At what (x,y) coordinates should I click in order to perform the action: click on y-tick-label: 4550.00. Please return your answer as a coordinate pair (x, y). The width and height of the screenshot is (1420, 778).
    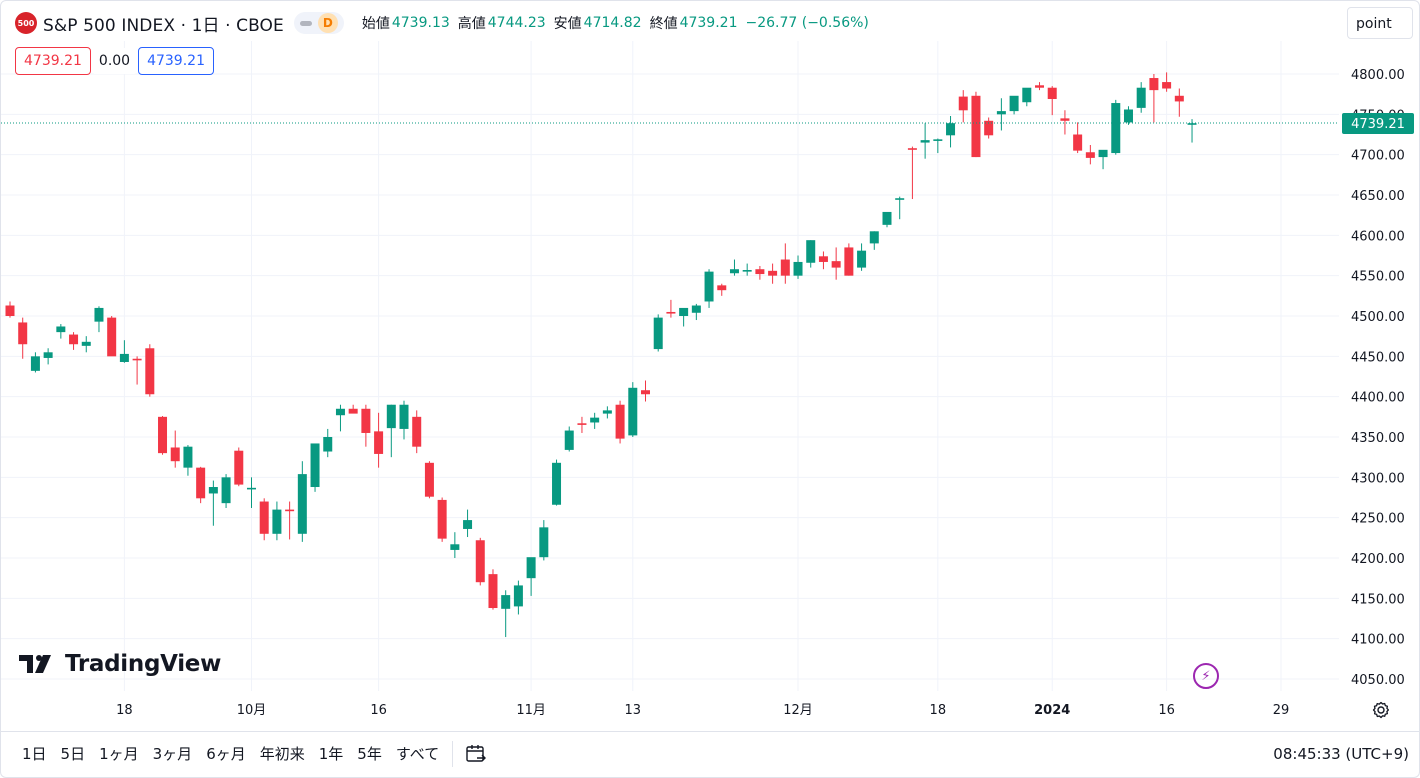
    Looking at the image, I should click on (1378, 277).